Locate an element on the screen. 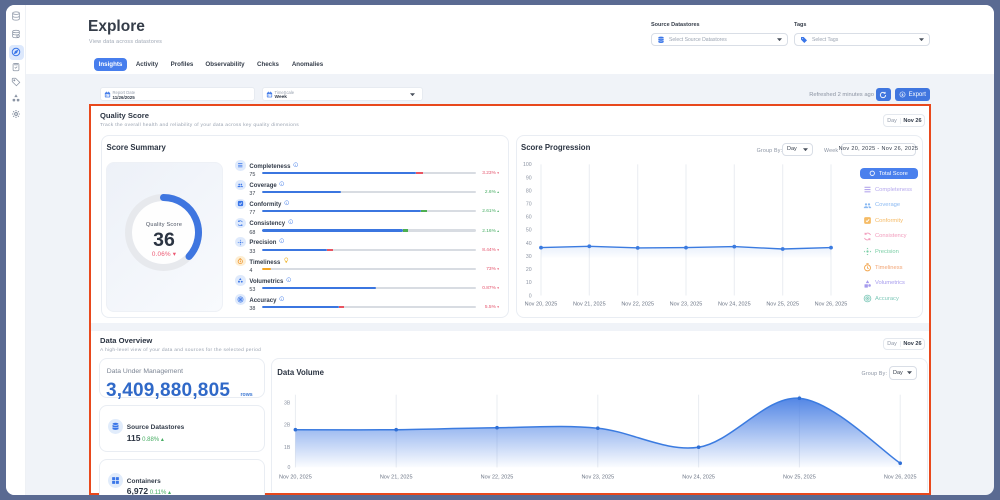  svg-text: 80 is located at coordinates (529, 191).